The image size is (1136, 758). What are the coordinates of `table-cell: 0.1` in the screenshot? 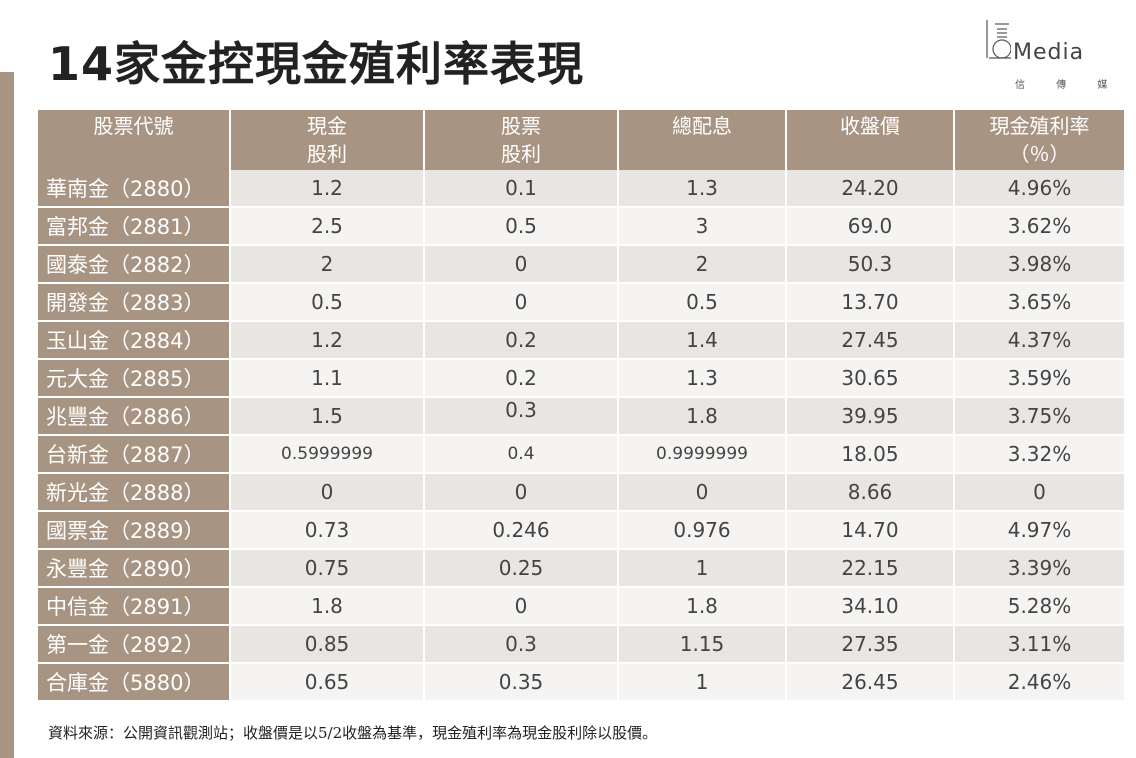 It's located at (521, 189).